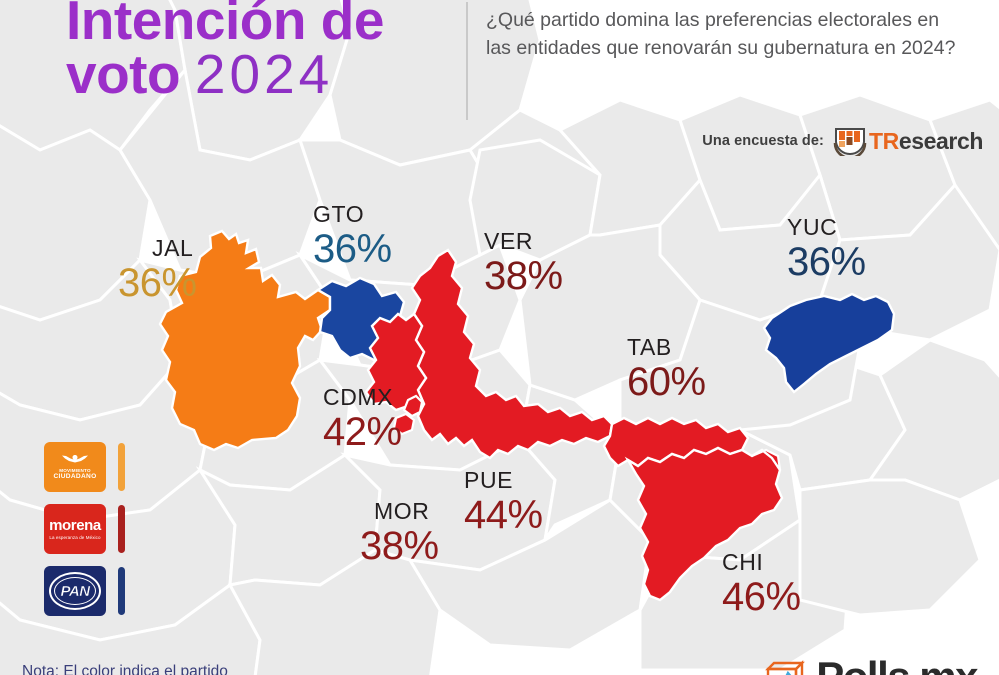  What do you see at coordinates (509, 241) in the screenshot?
I see `state-abbr-ver: VER` at bounding box center [509, 241].